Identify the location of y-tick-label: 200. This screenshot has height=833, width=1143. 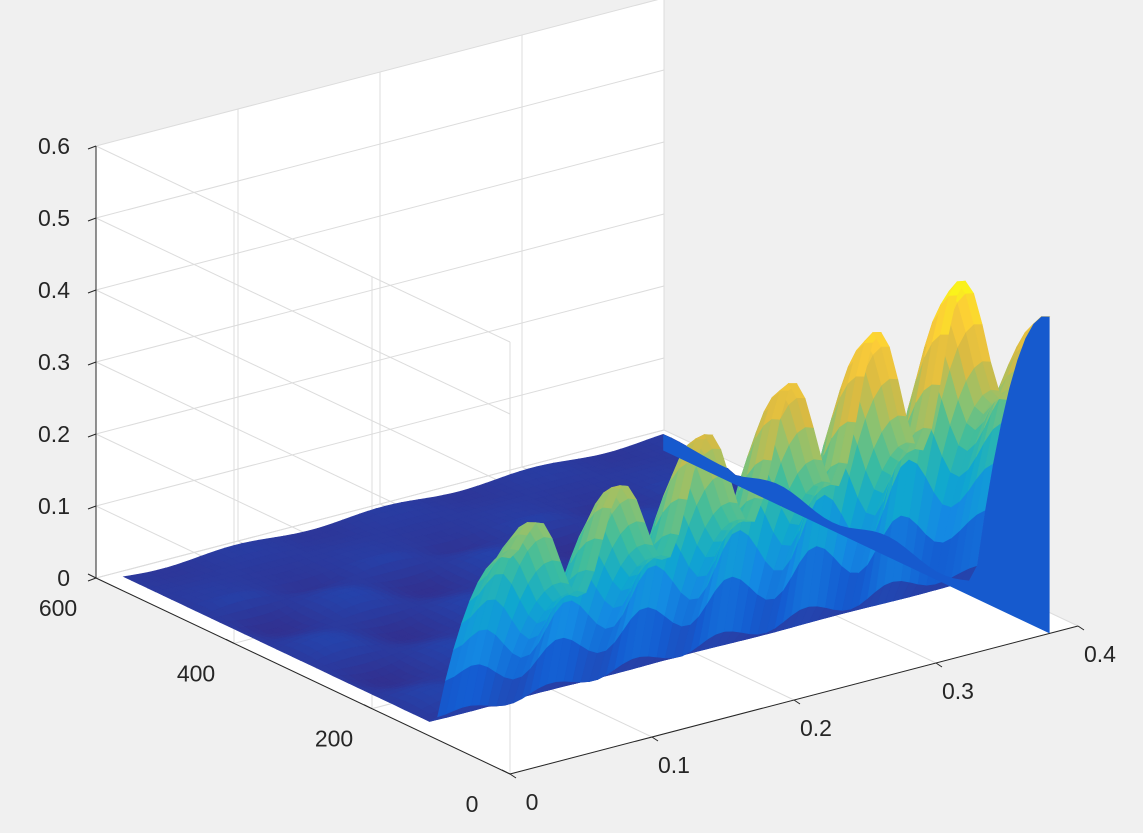
(334, 739).